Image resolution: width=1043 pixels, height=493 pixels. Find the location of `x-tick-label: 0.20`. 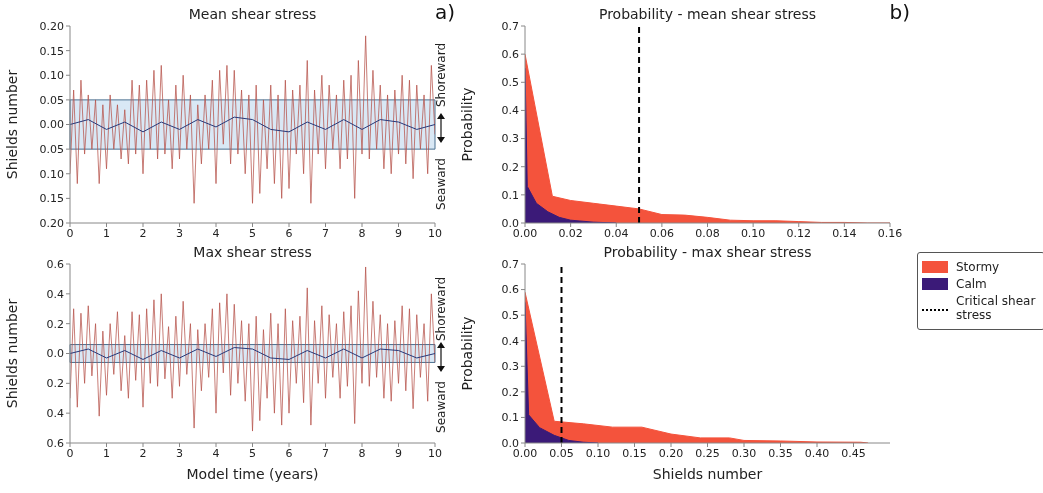

x-tick-label: 0.20 is located at coordinates (671, 453).